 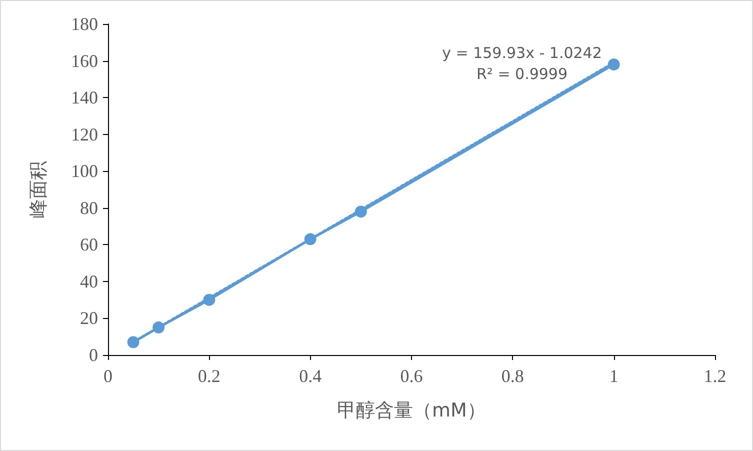 I want to click on y-tick-label: 60, so click(x=89, y=244).